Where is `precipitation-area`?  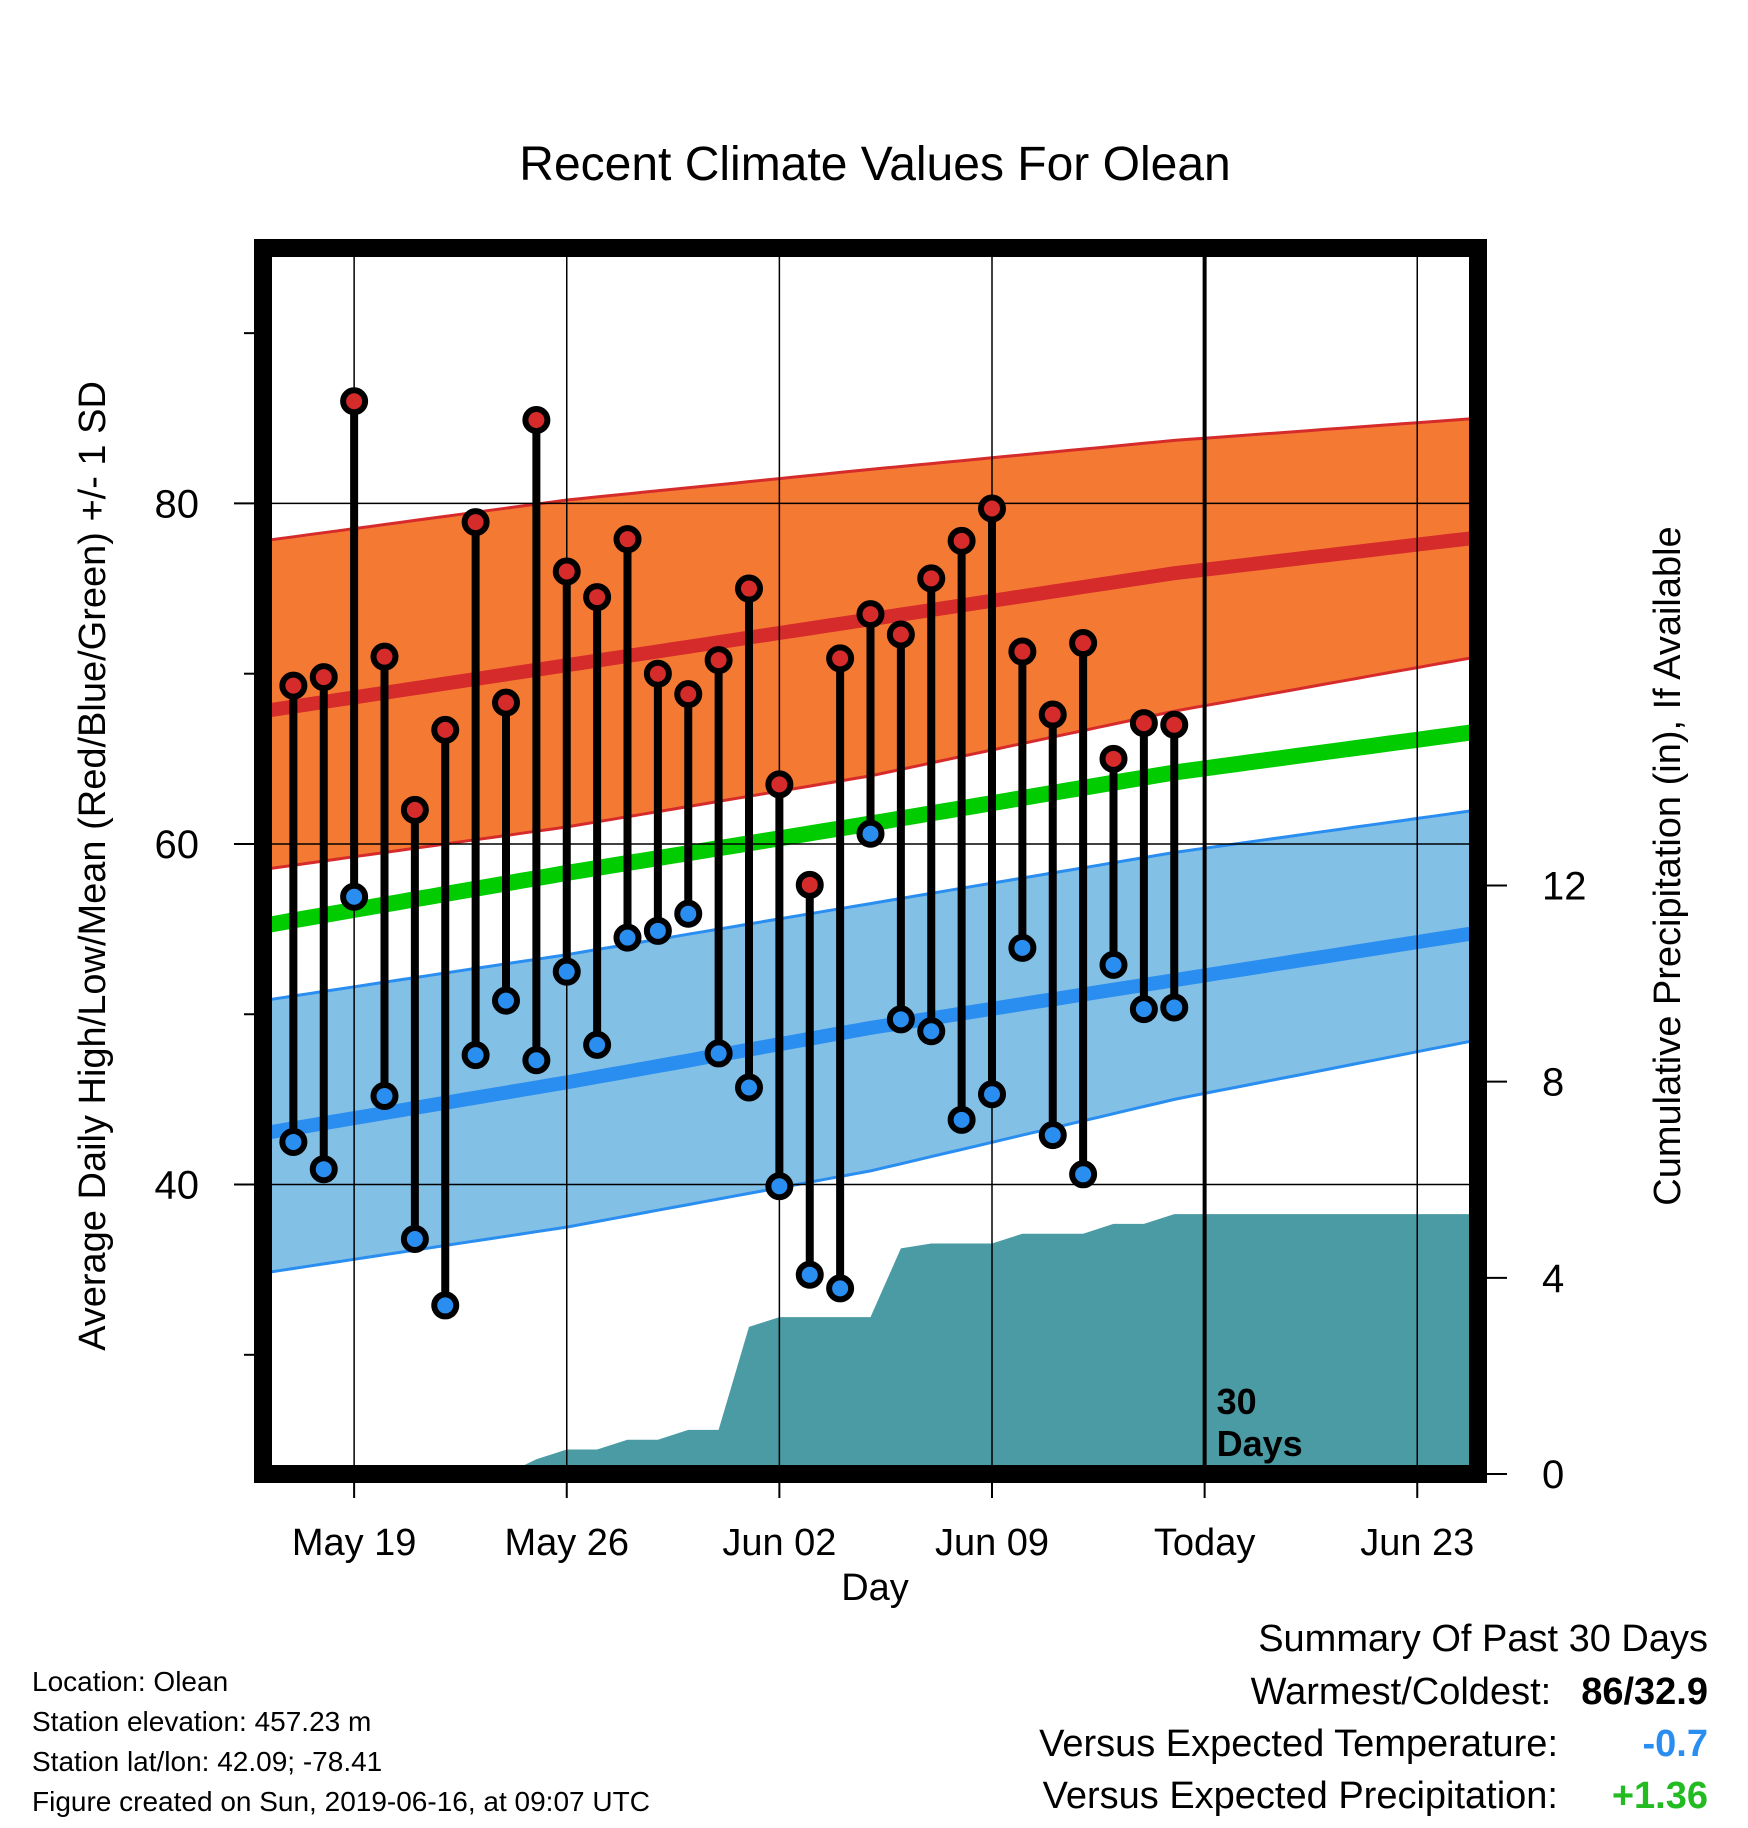 precipitation-area is located at coordinates (870, 1344).